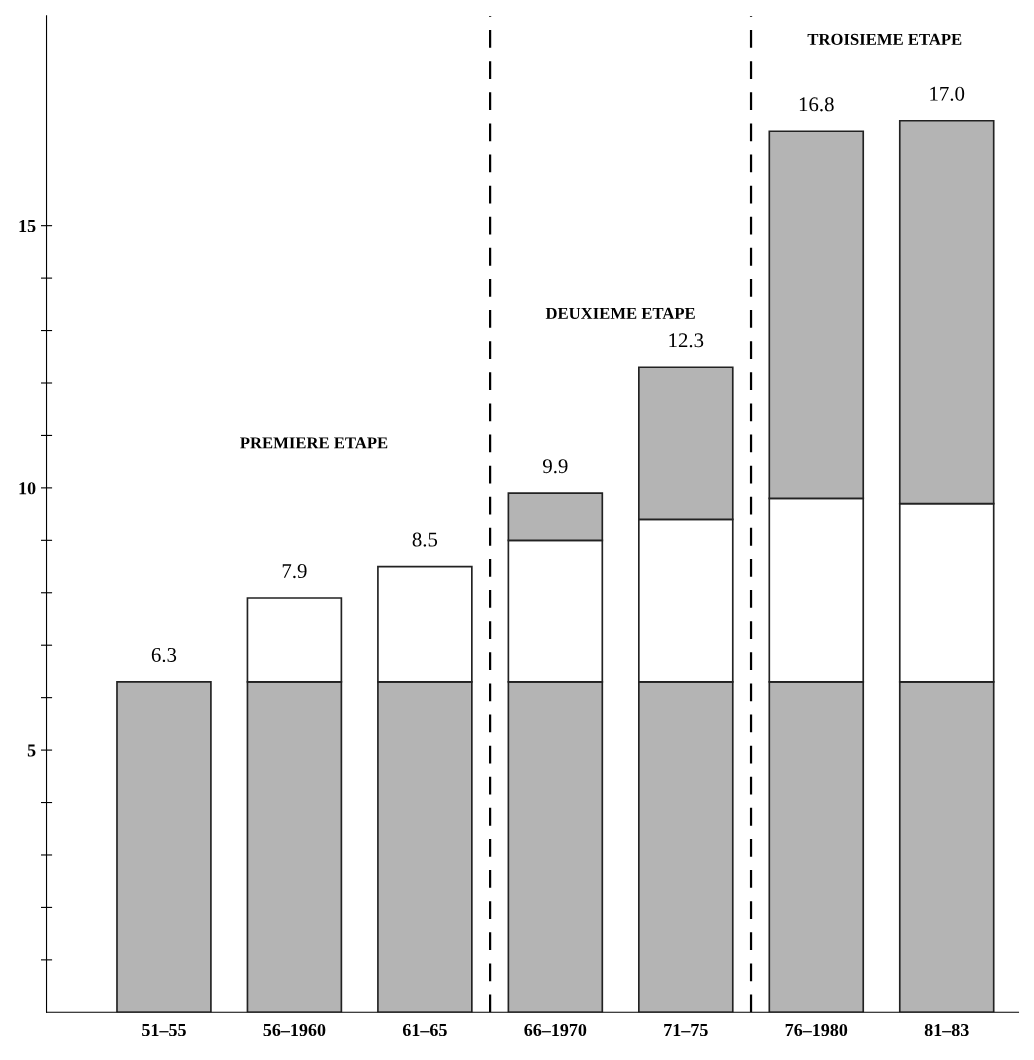 The image size is (1034, 1060). Describe the element at coordinates (555, 1030) in the screenshot. I see `x-tick-label: 66–1970` at that location.